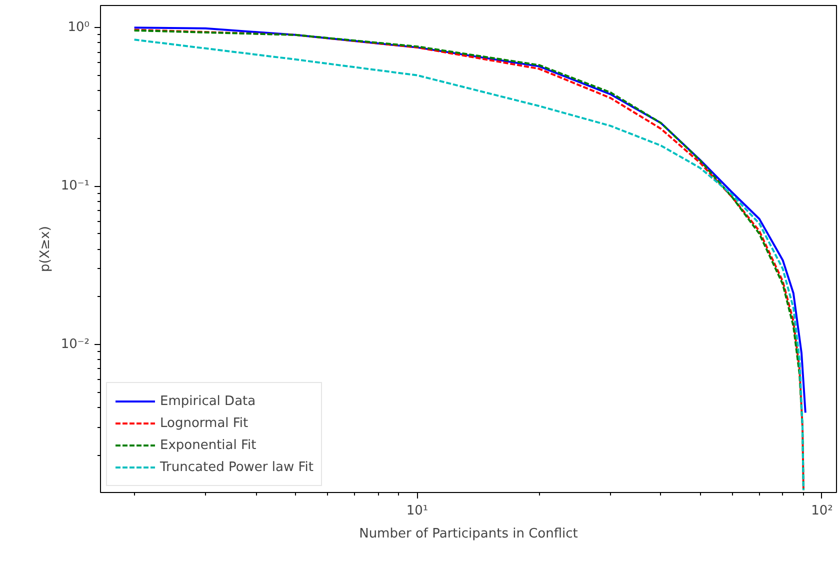 Image resolution: width=839 pixels, height=567 pixels. I want to click on legend-label: Exponential Fit, so click(208, 445).